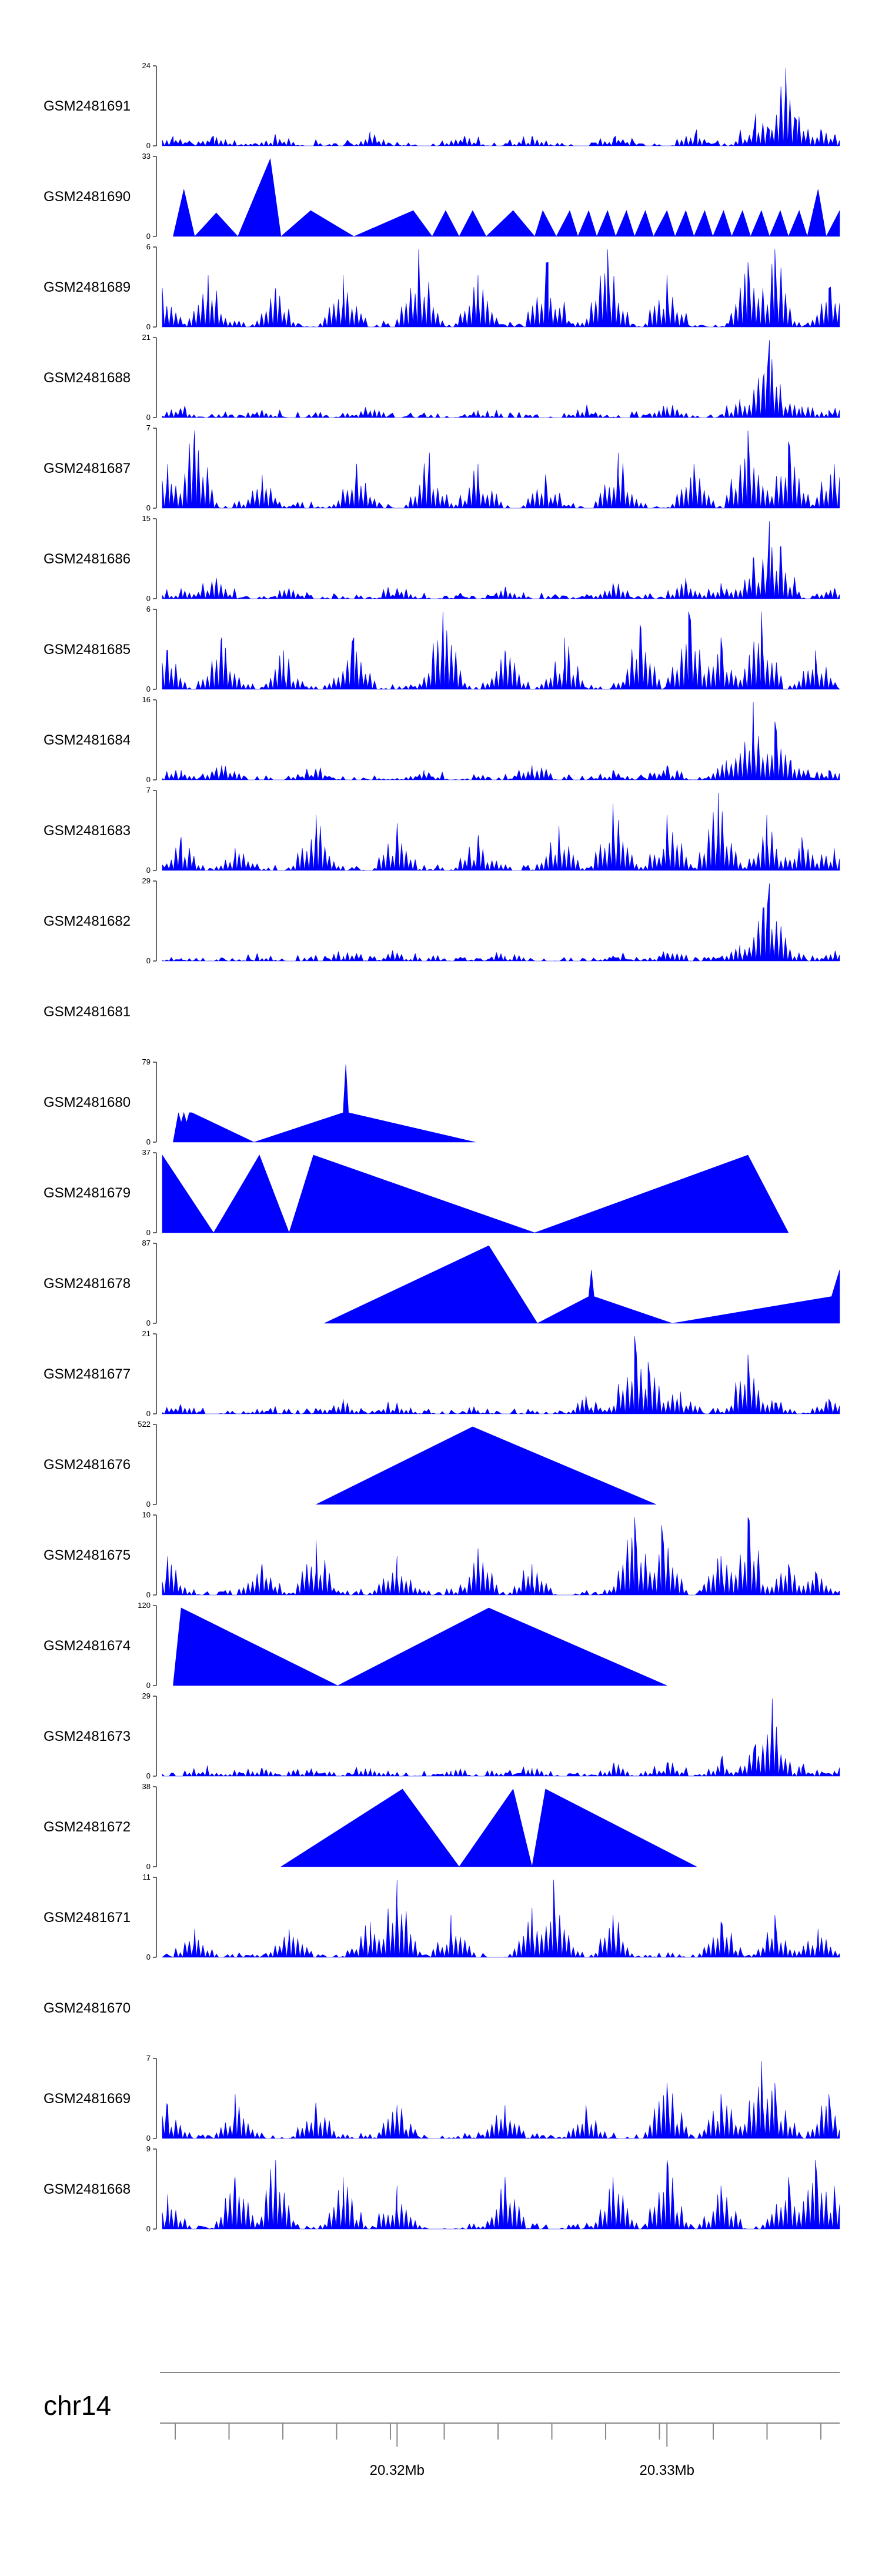  I want to click on track-GSM2481678: GSM2481678 87 0, so click(442, 1283).